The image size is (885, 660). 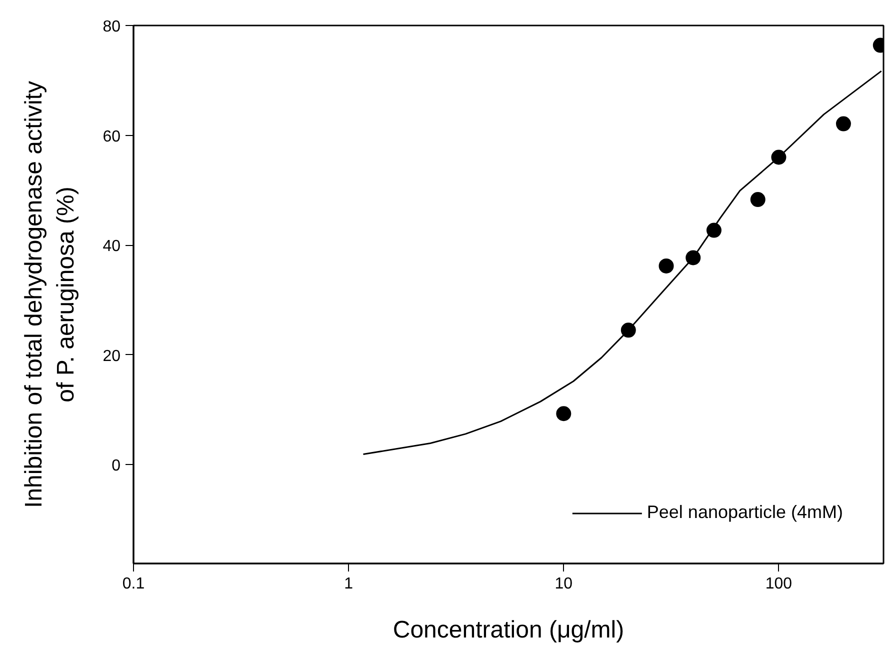 I want to click on x-tick-label: 0.1, so click(x=133, y=584).